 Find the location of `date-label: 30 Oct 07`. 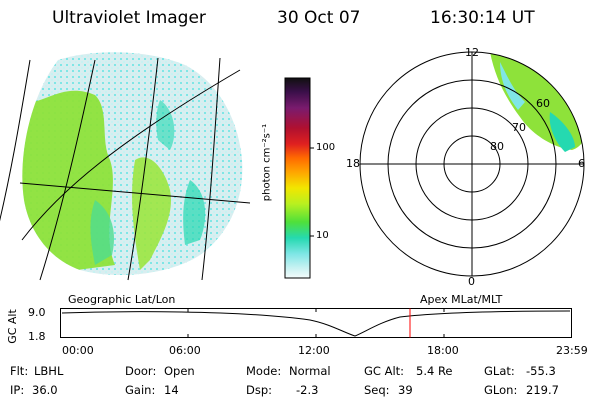

date-label: 30 Oct 07 is located at coordinates (319, 18).